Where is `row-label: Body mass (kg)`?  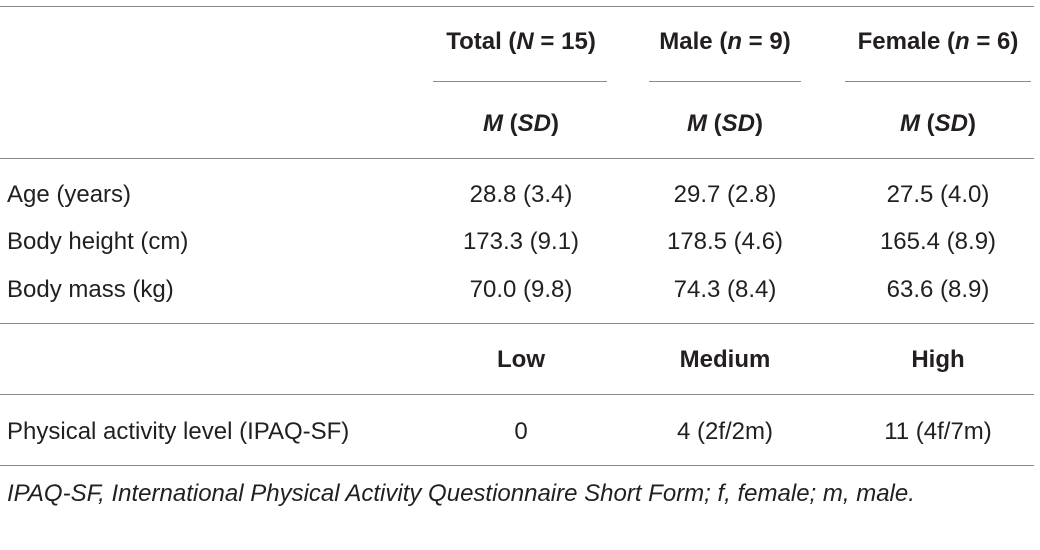 row-label: Body mass (kg) is located at coordinates (90, 289).